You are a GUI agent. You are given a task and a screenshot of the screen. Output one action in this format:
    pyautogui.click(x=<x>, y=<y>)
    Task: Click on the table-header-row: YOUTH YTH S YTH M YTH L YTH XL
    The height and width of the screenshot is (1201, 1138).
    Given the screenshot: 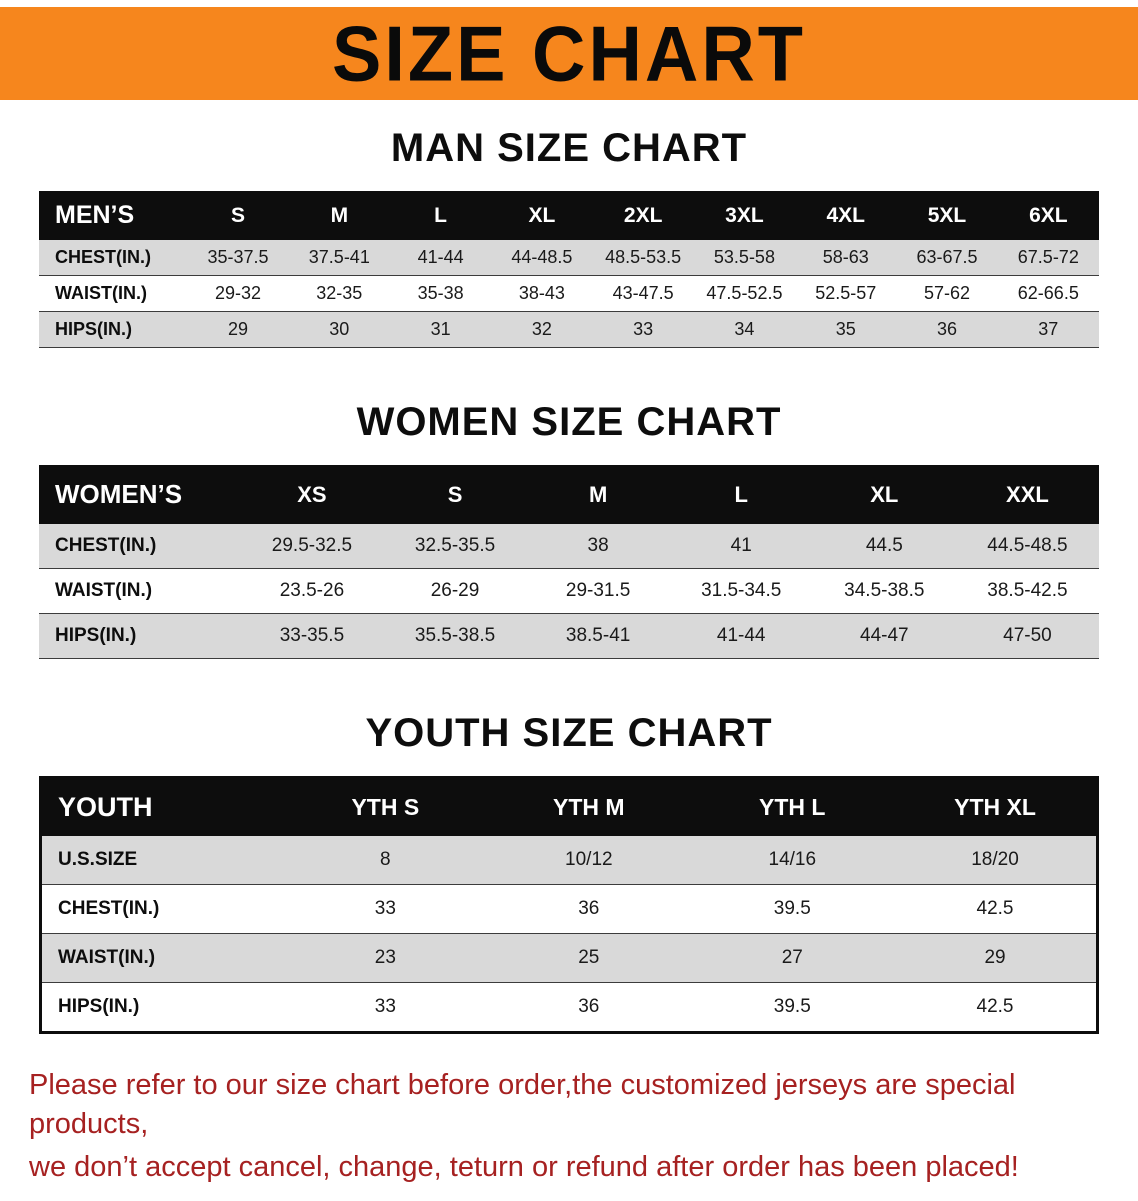 What is the action you would take?
    pyautogui.click(x=569, y=806)
    